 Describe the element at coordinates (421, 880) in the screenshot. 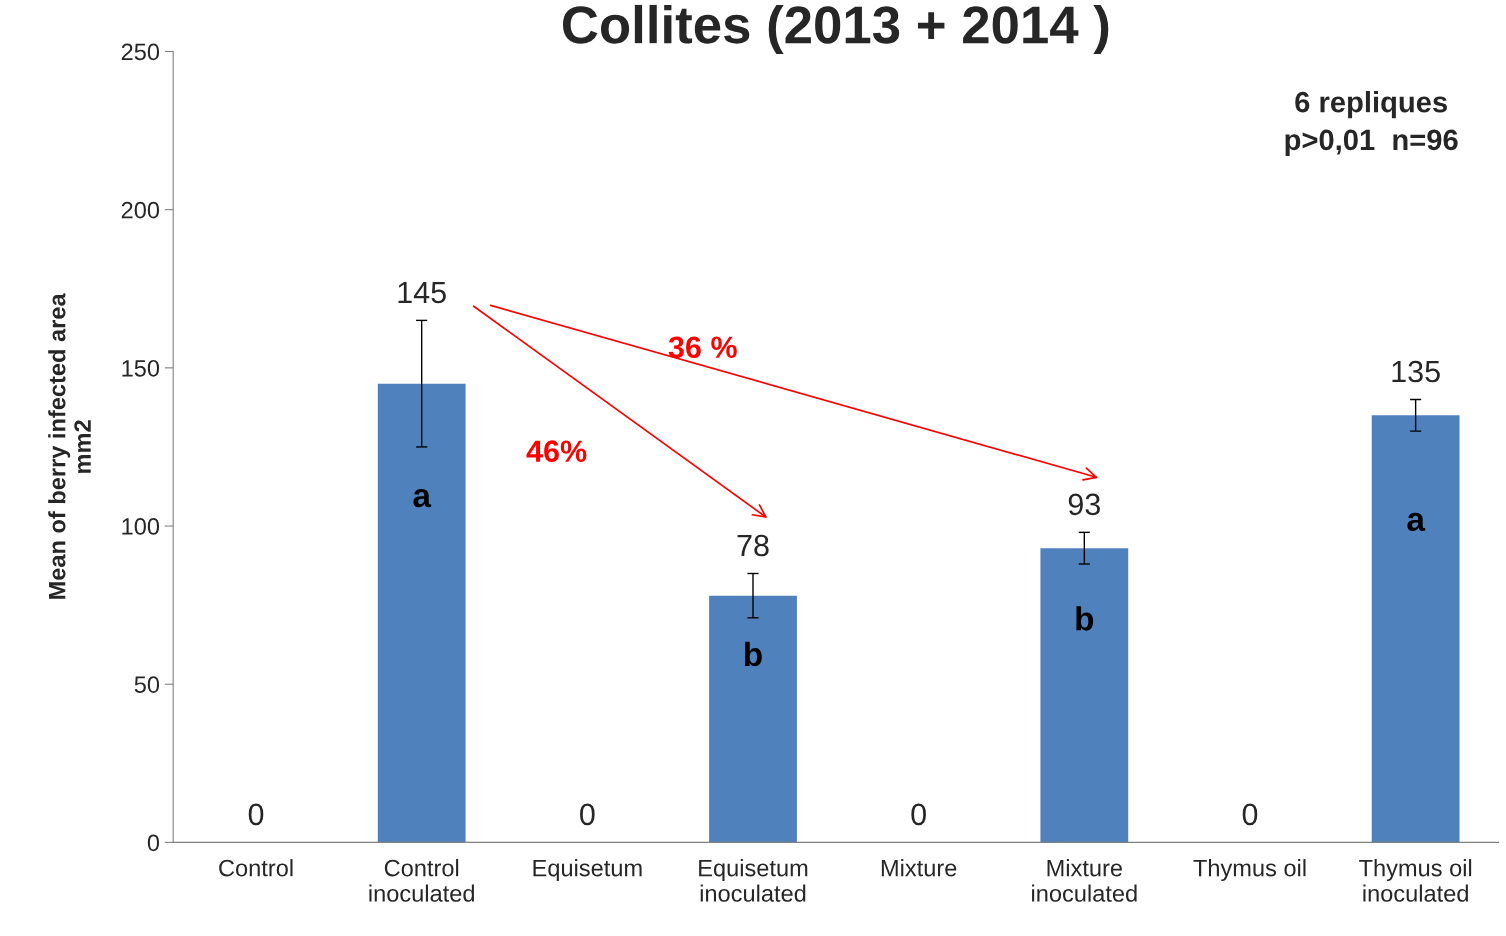

I see `x-tick-label: Control inoculated` at that location.